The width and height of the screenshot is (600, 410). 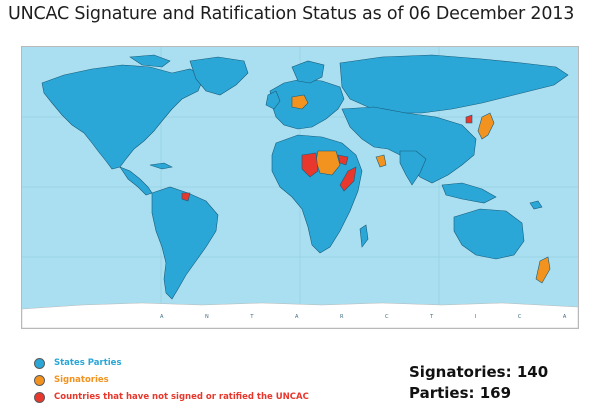 What do you see at coordinates (469, 193) in the screenshot?
I see `southeast-asia` at bounding box center [469, 193].